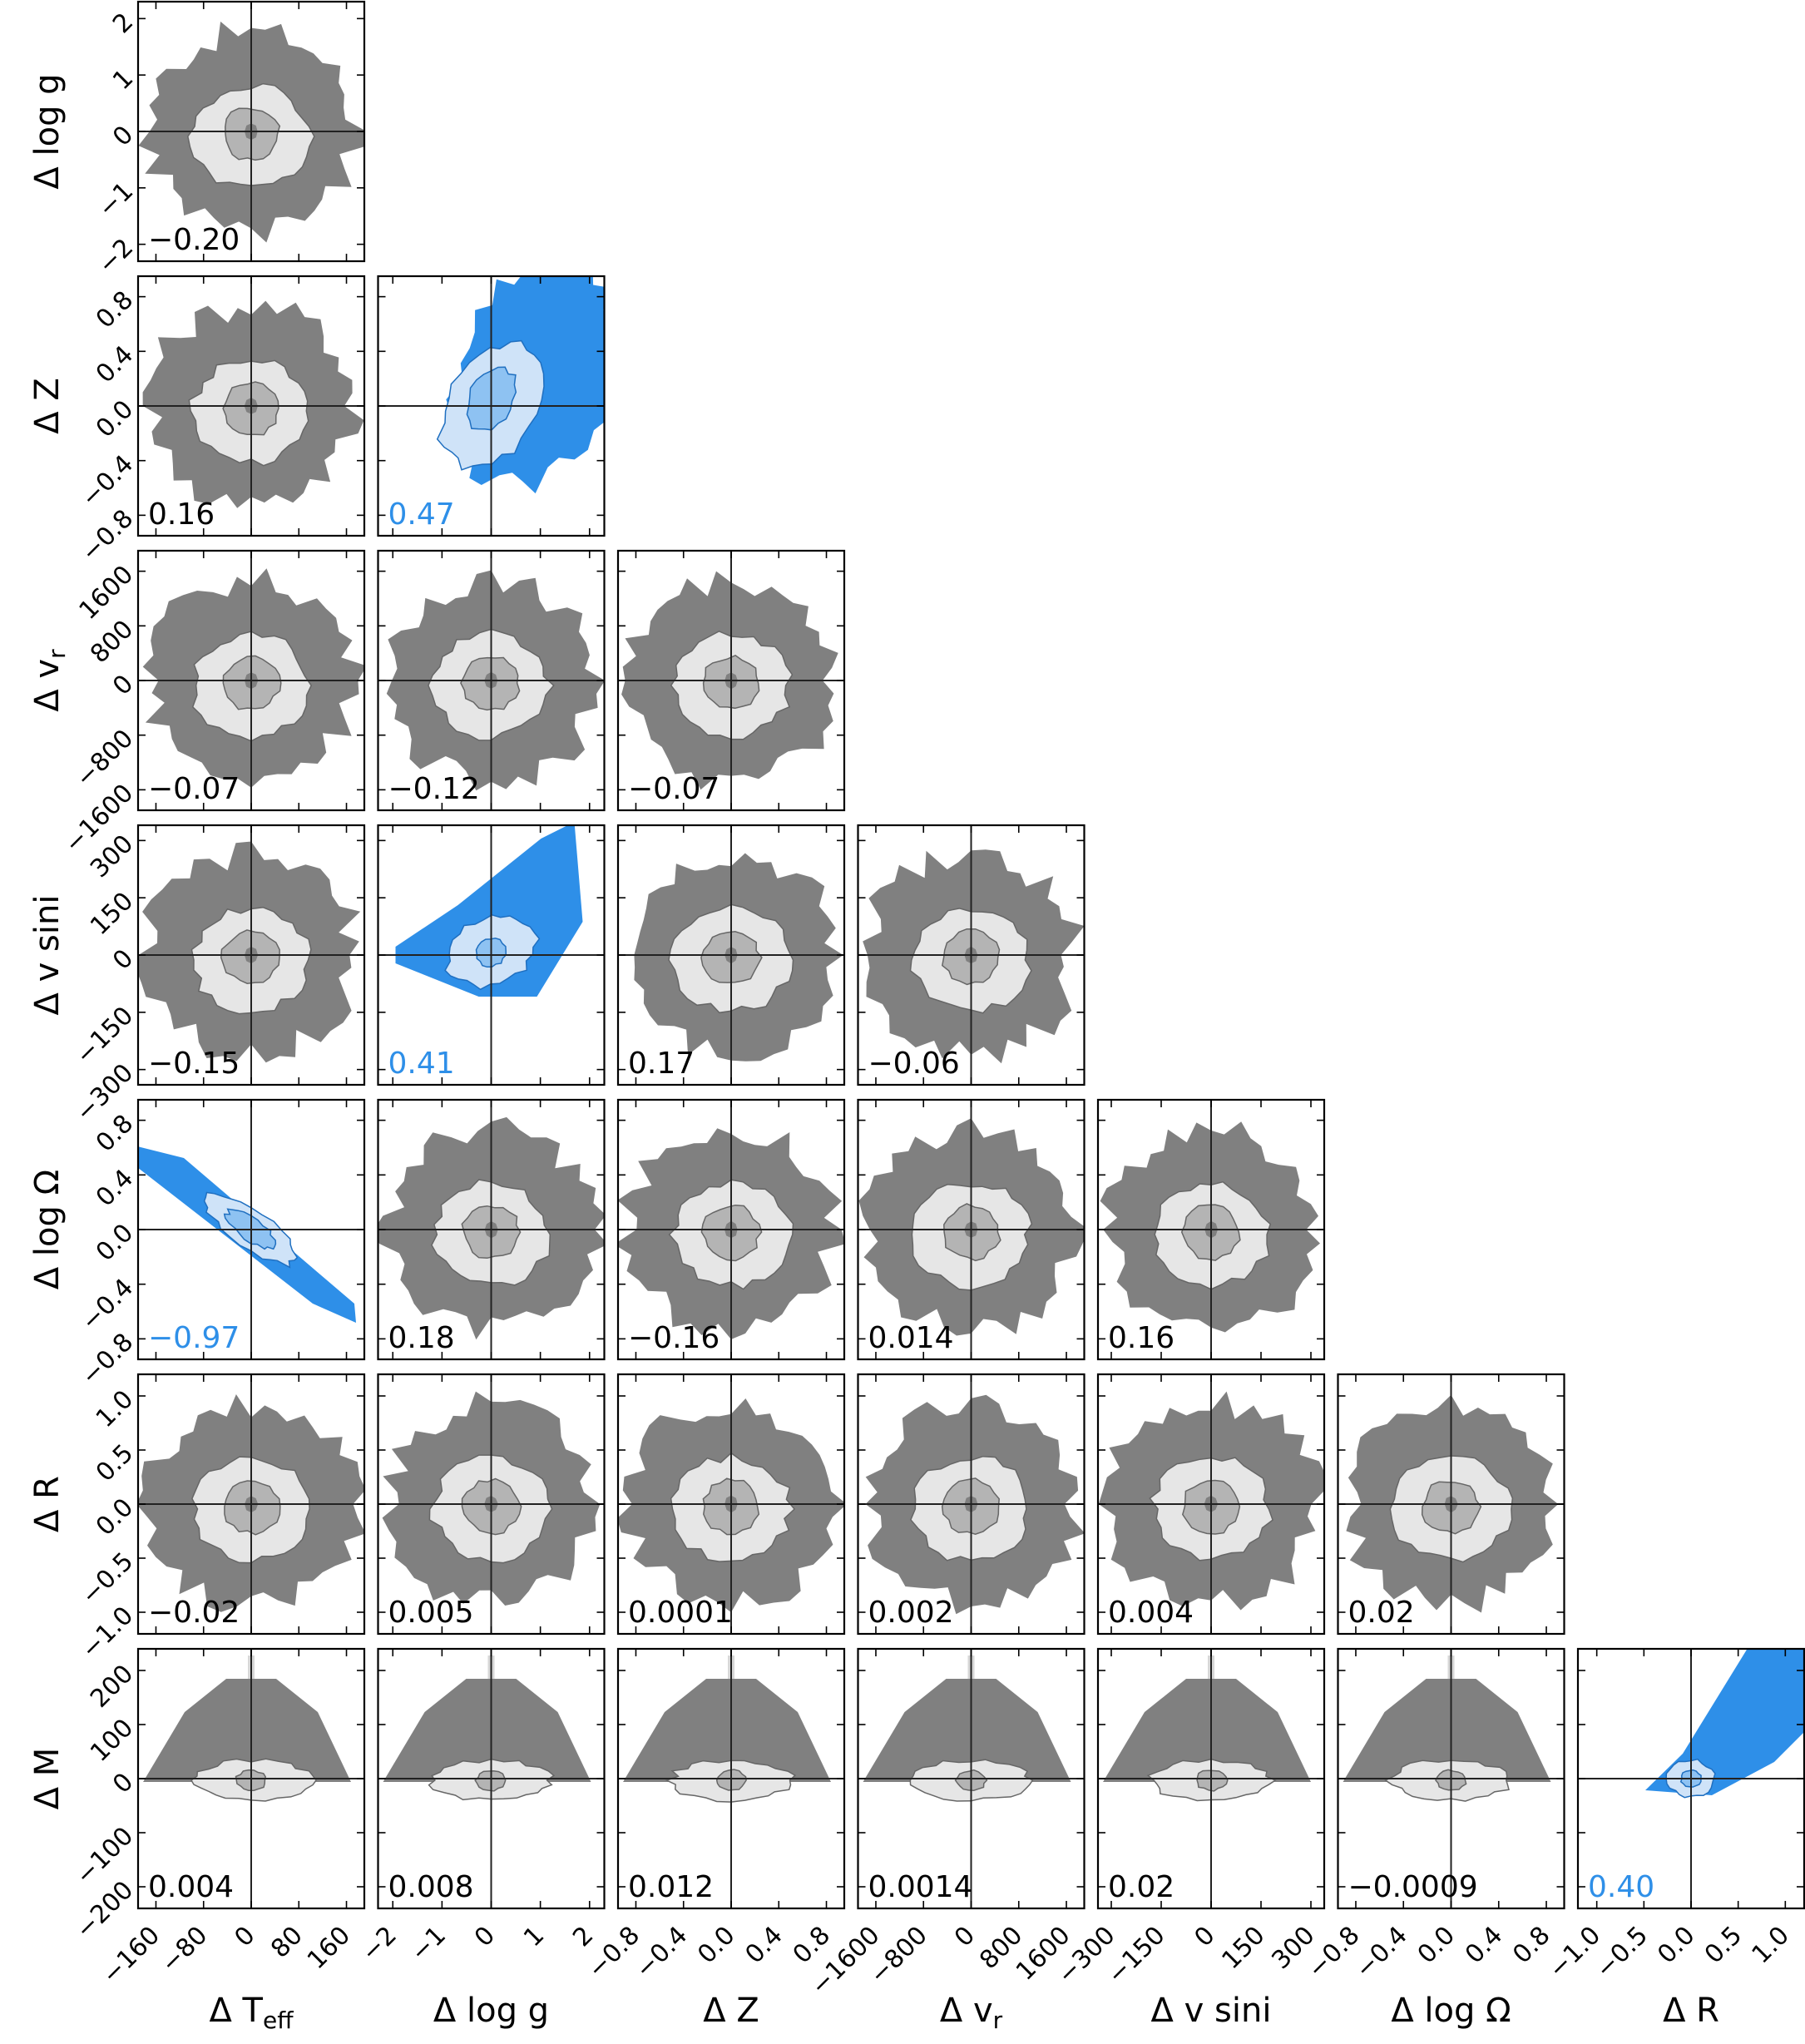 Image resolution: width=1805 pixels, height=2044 pixels. What do you see at coordinates (116, 199) in the screenshot?
I see `y-tick-label: −1` at bounding box center [116, 199].